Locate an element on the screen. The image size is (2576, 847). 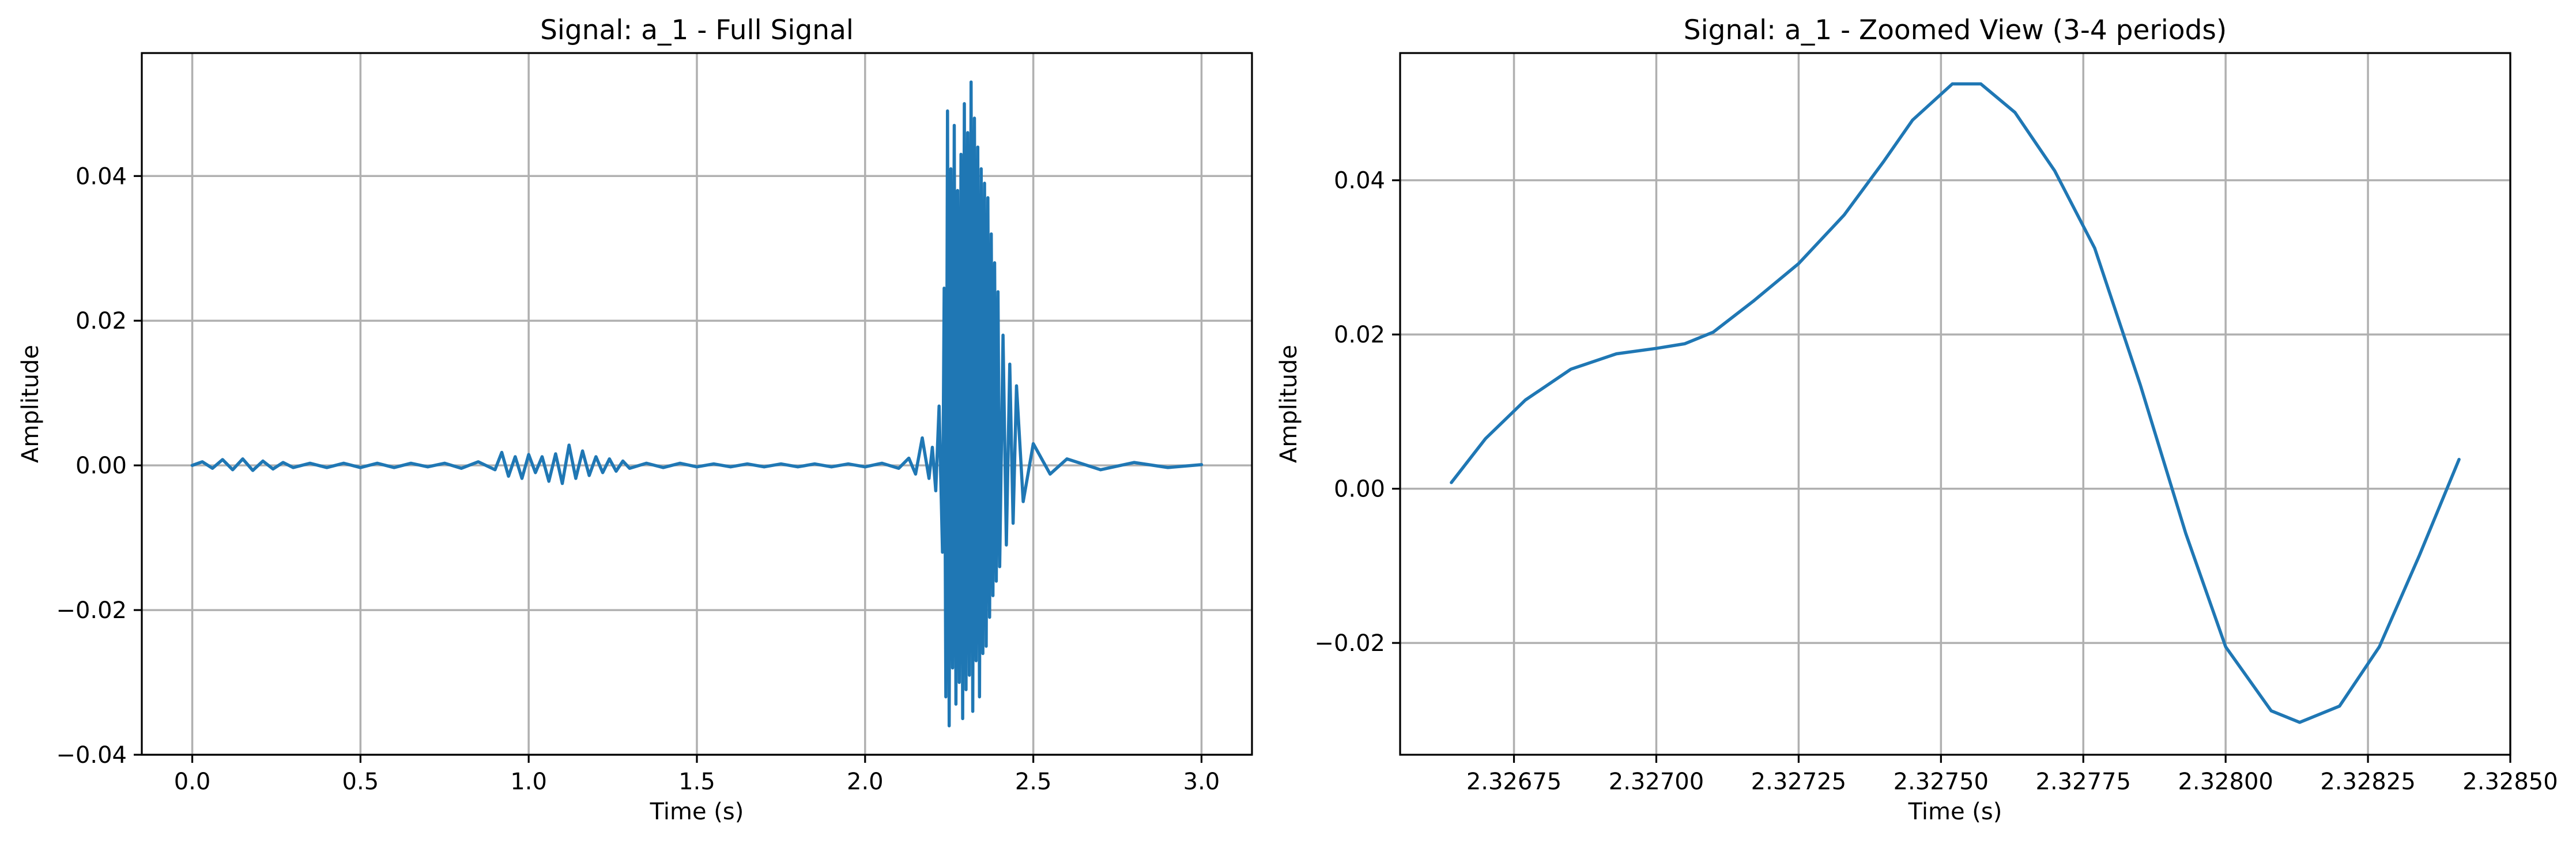
zoomed-view-x-axis-label: Time (s) is located at coordinates (1955, 812).